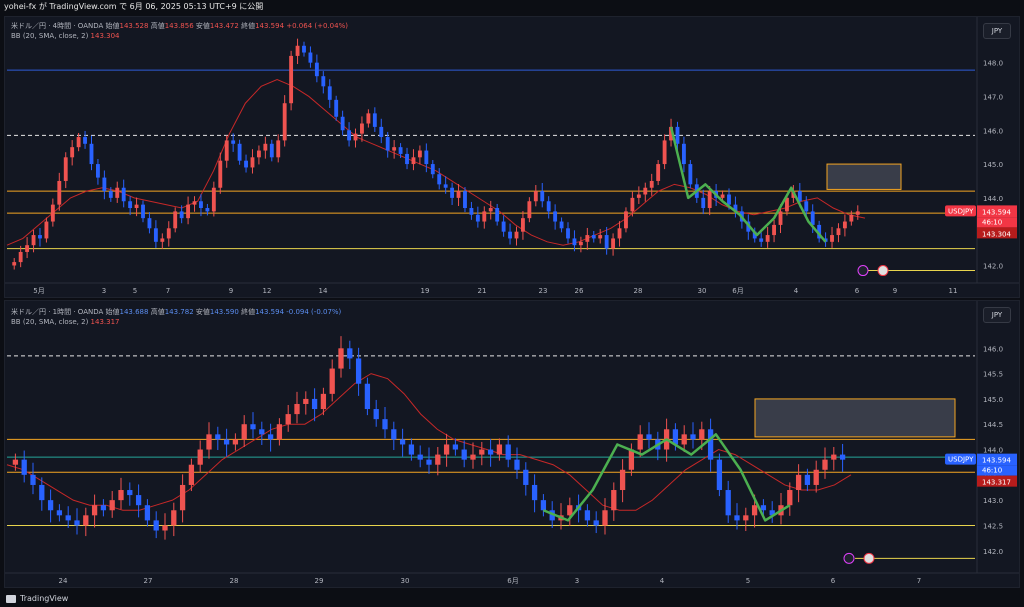 This screenshot has height=607, width=1024. I want to click on open-value: 143.528, so click(134, 26).